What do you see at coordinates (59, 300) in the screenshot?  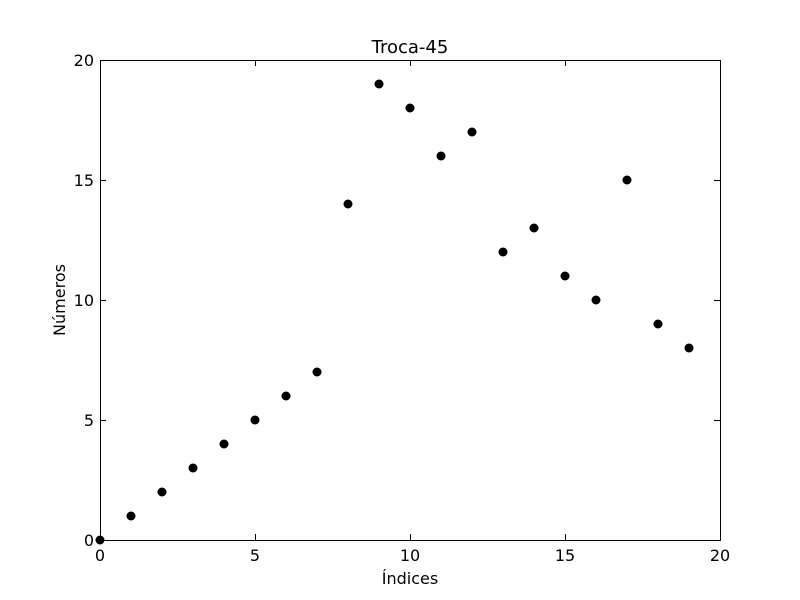 I see `y-axis-label: Números` at bounding box center [59, 300].